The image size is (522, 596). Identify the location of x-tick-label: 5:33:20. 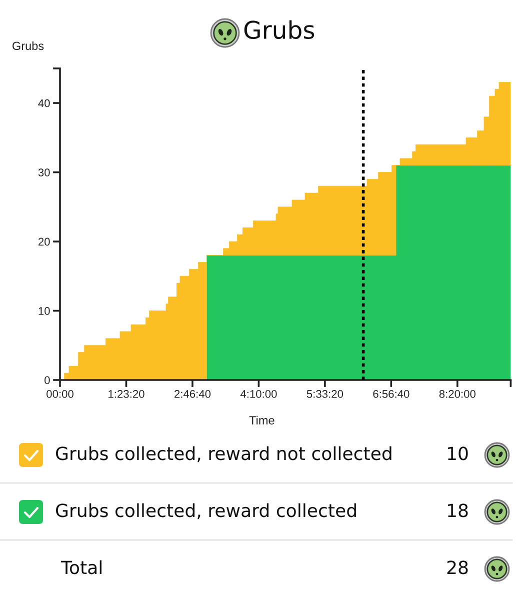
(325, 394).